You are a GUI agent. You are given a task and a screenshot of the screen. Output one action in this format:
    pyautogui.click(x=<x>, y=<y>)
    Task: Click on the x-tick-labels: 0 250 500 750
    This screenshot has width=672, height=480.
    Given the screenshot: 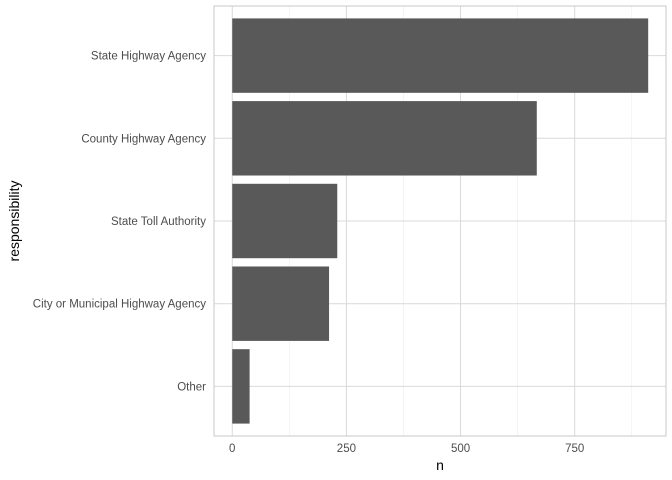 What is the action you would take?
    pyautogui.click(x=406, y=449)
    